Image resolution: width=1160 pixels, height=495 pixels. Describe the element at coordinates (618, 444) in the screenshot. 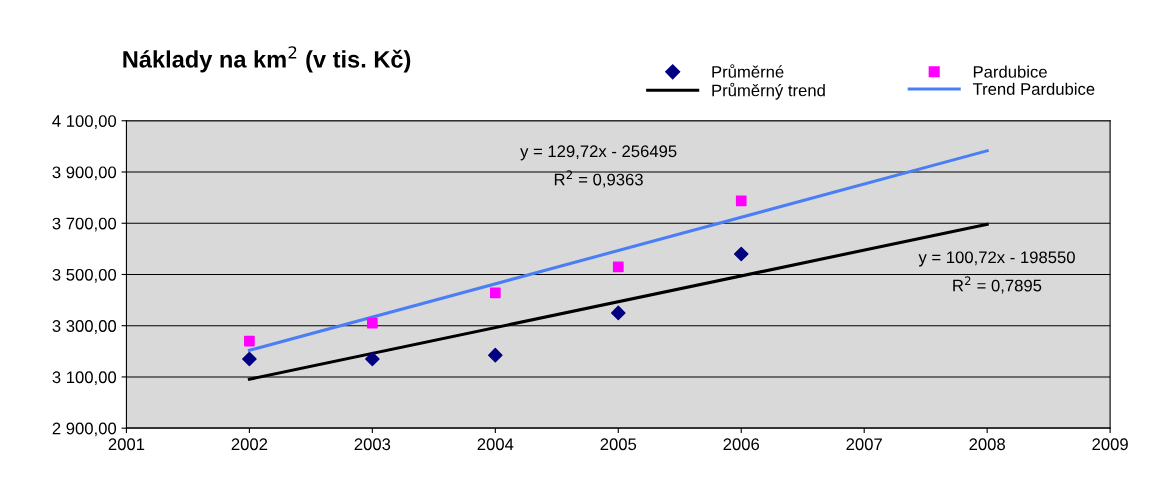

I see `x-tick-label: 2005` at that location.